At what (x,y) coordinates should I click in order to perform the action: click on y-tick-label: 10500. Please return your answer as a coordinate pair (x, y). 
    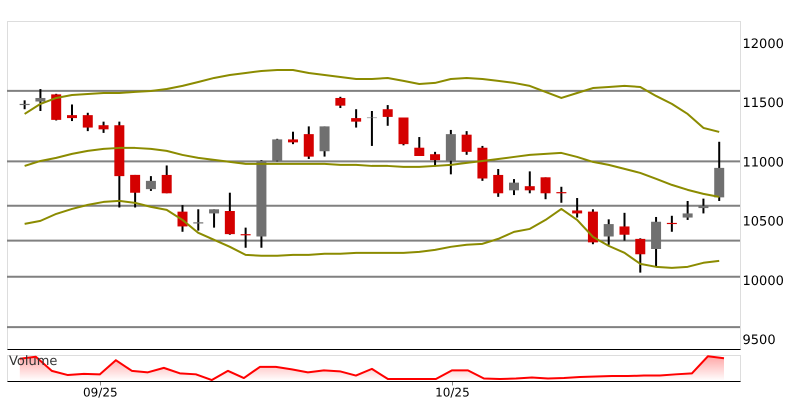
    Looking at the image, I should click on (763, 222).